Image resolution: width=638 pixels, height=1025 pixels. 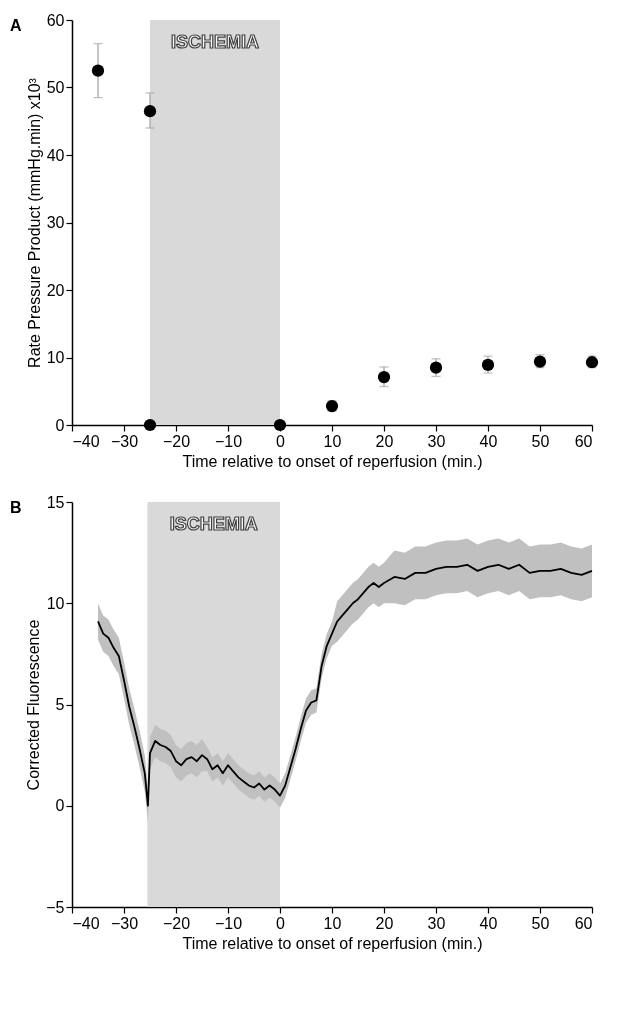 What do you see at coordinates (55, 20) in the screenshot?
I see `y-tick-label: 60` at bounding box center [55, 20].